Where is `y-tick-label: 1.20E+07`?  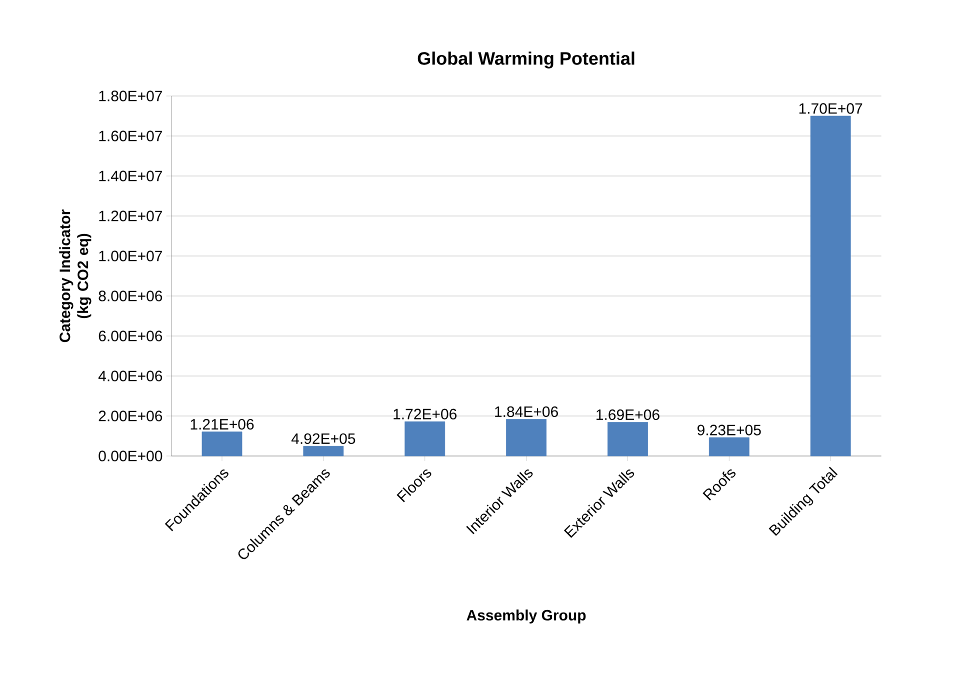 y-tick-label: 1.20E+07 is located at coordinates (130, 216).